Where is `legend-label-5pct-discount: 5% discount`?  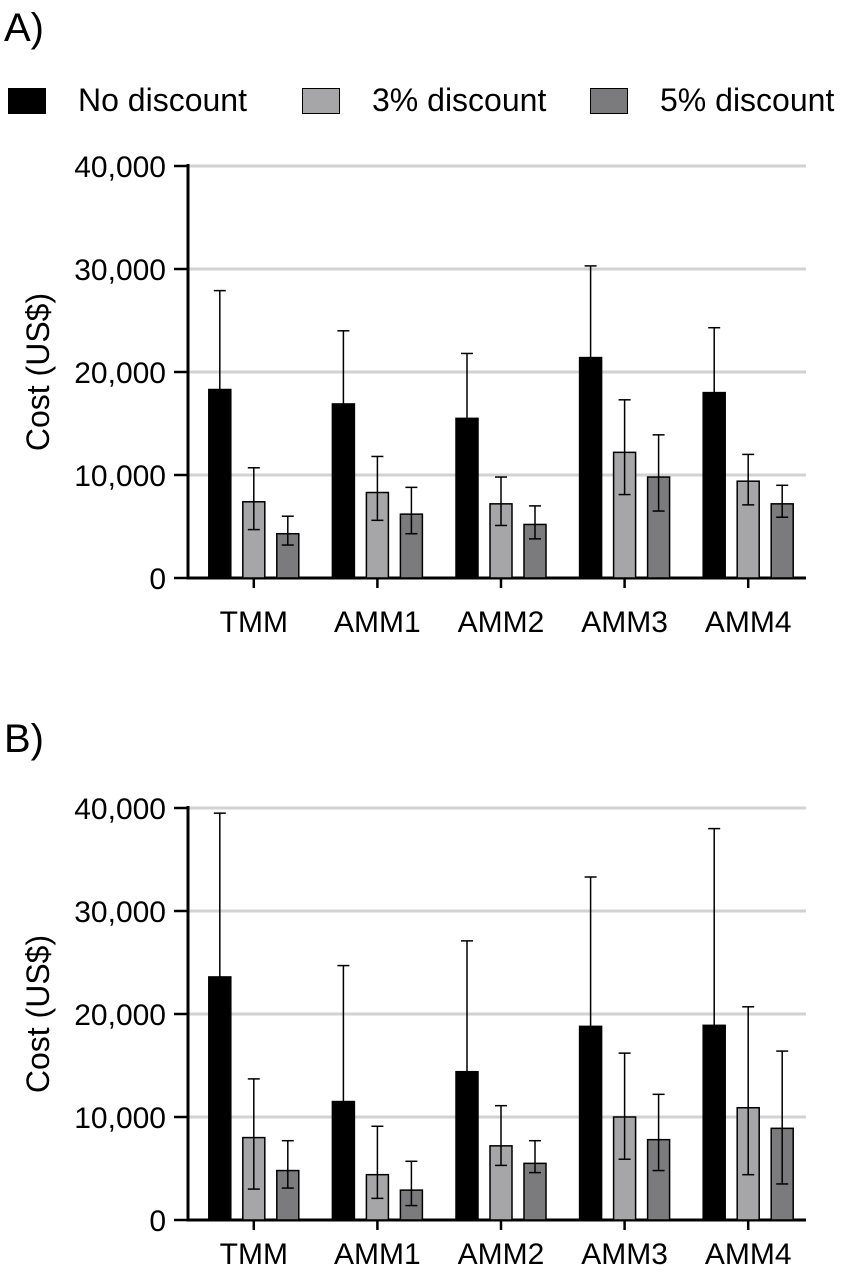
legend-label-5pct-discount: 5% discount is located at coordinates (747, 100).